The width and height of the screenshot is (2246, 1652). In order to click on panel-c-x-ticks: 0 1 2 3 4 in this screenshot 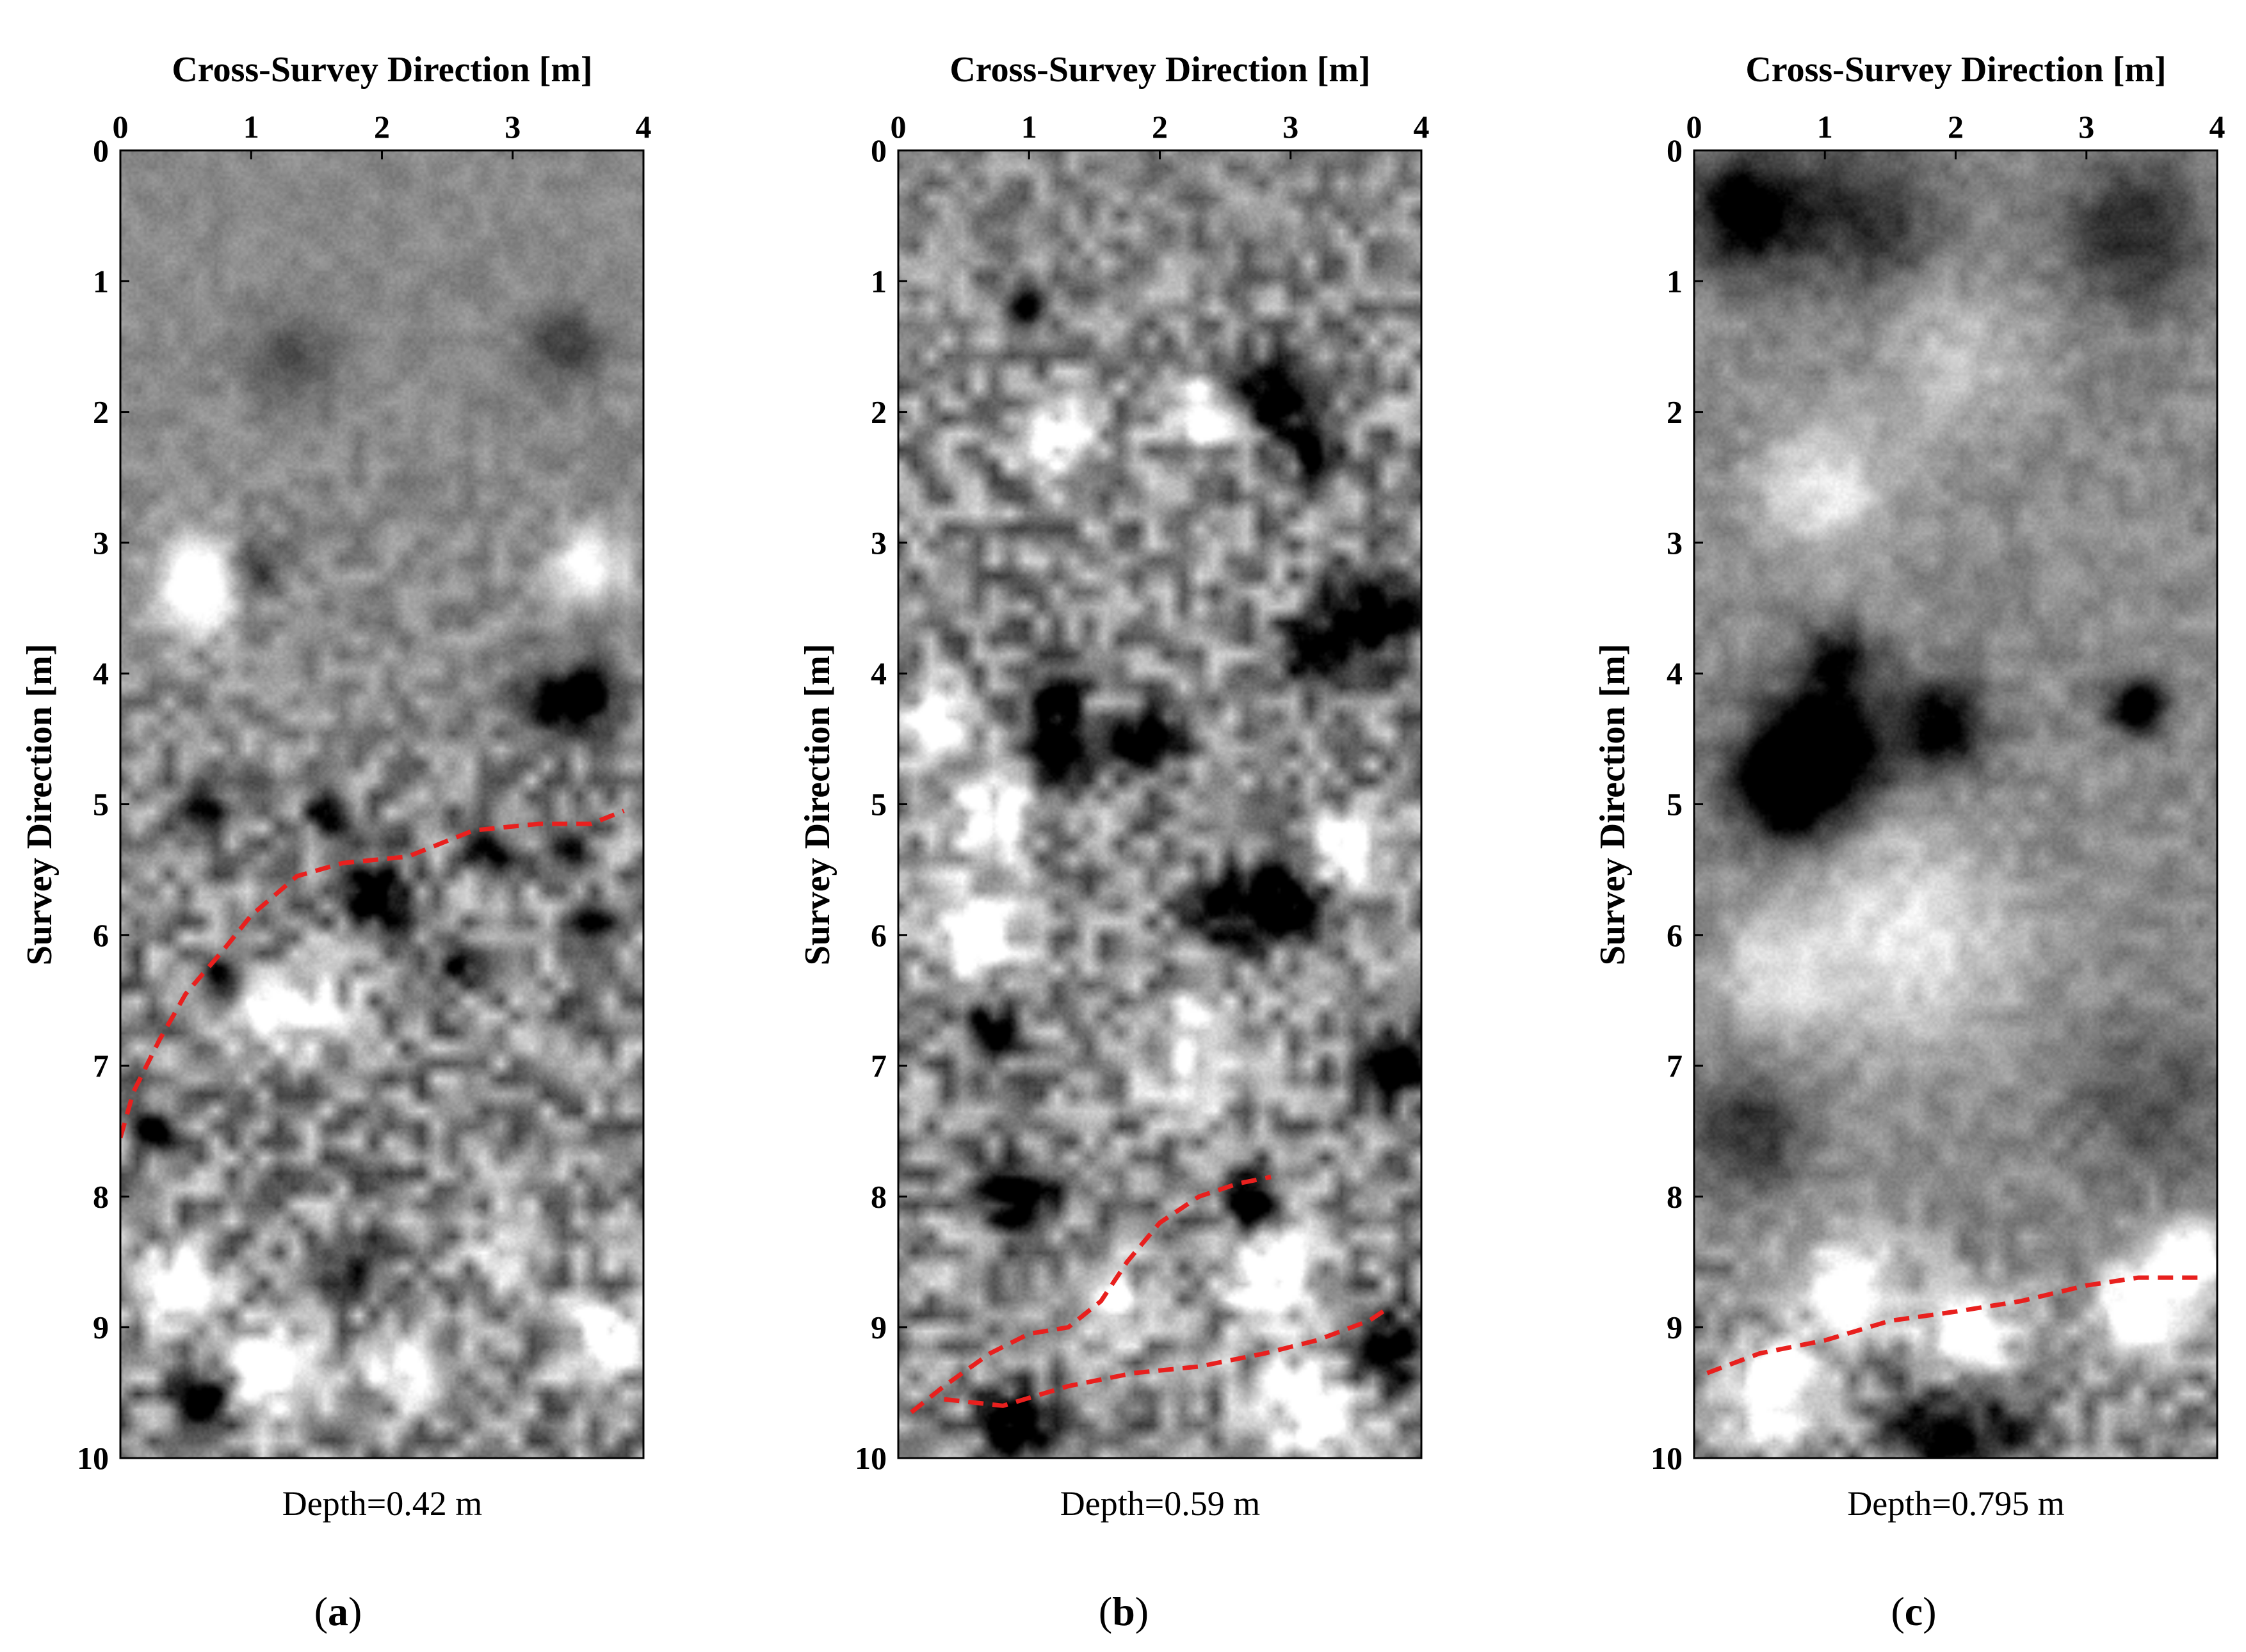, I will do `click(1956, 134)`.